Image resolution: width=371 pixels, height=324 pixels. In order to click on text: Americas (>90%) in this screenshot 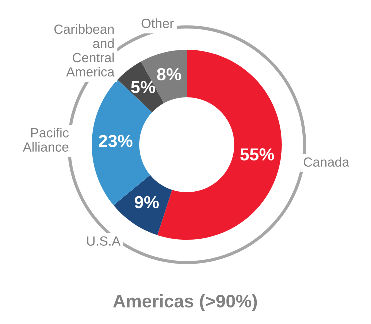, I will do `click(185, 303)`.